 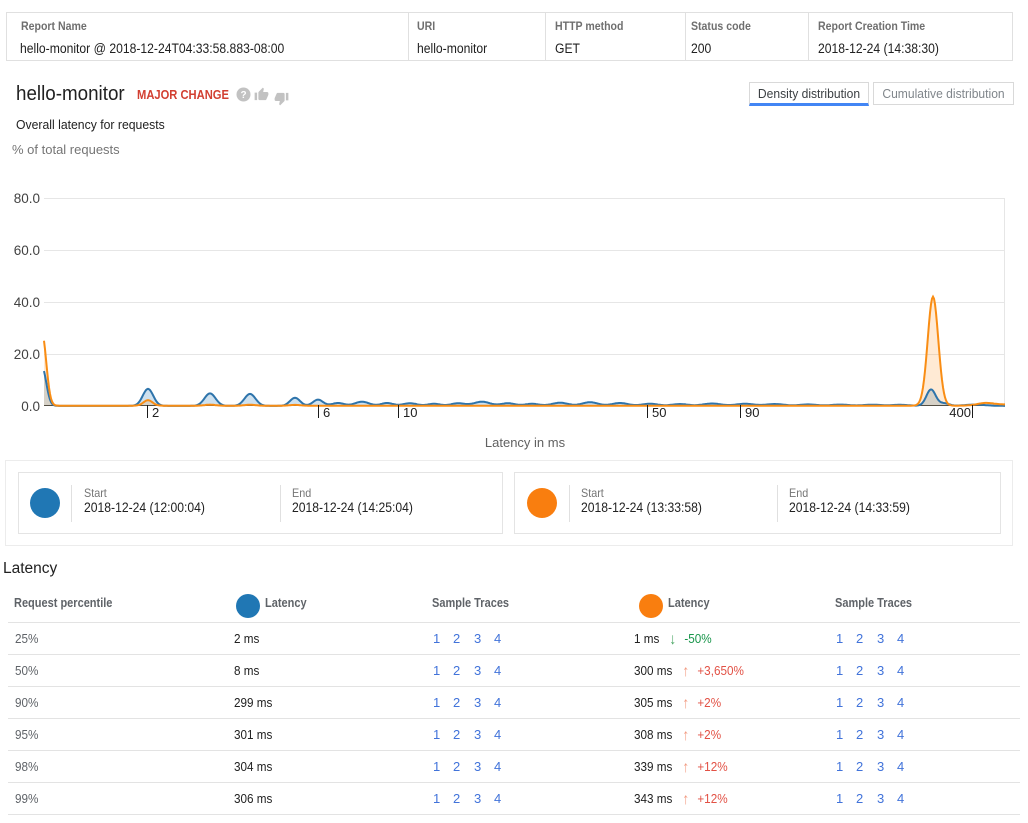 What do you see at coordinates (27, 198) in the screenshot?
I see `svg-text: 80.0` at bounding box center [27, 198].